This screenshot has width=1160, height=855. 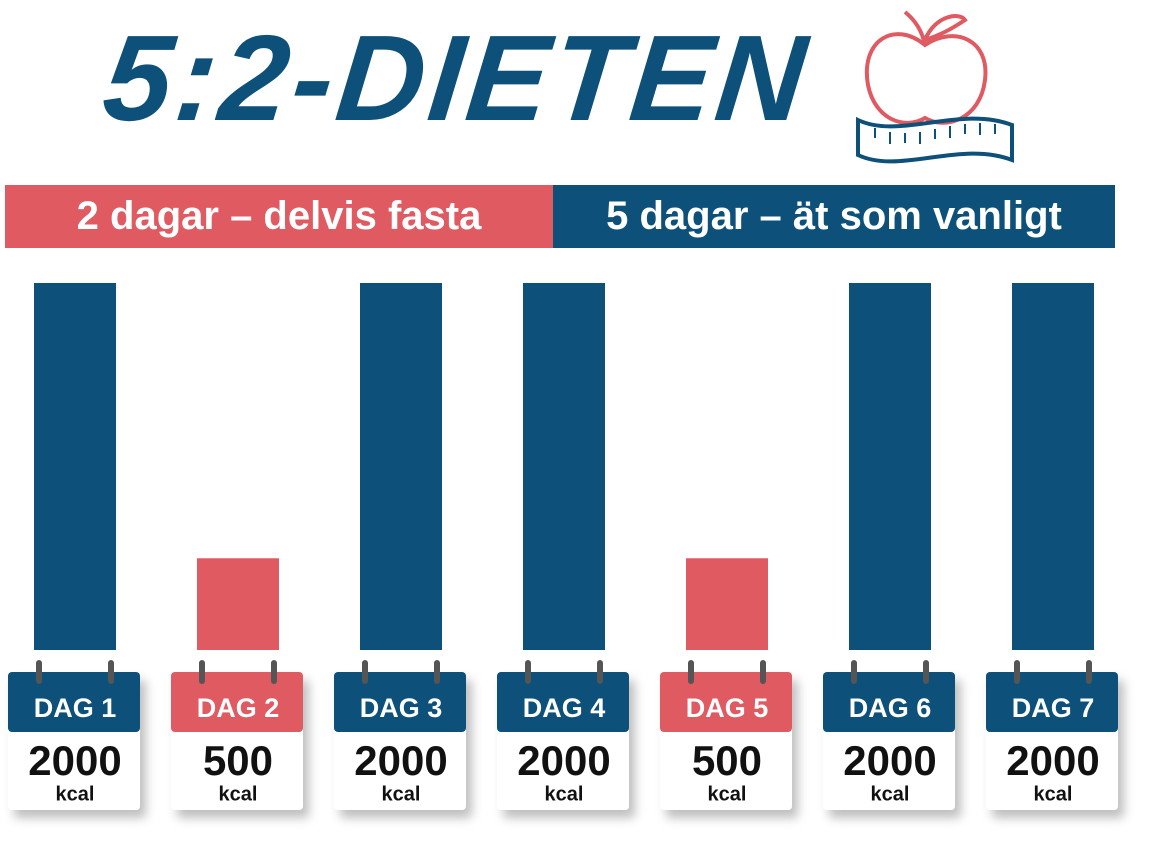 What do you see at coordinates (1053, 708) in the screenshot?
I see `x-tick-label: DAG 7` at bounding box center [1053, 708].